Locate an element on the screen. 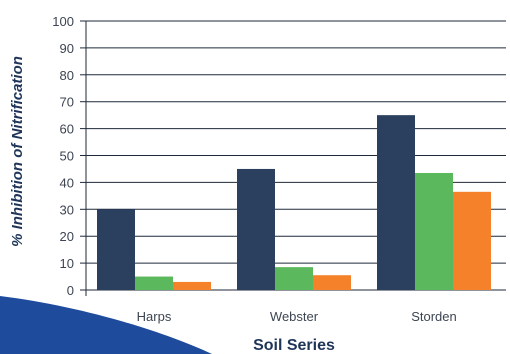  x-axis-title: Soil Series is located at coordinates (294, 345).